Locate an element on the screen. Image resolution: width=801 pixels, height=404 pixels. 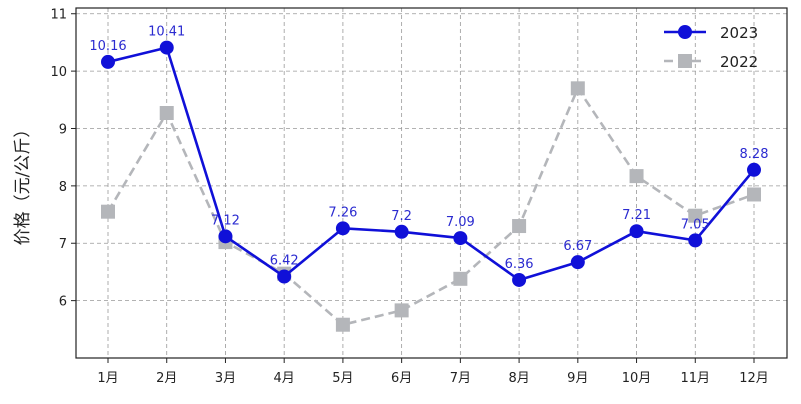
legend-marker-2022 is located at coordinates (685, 61).